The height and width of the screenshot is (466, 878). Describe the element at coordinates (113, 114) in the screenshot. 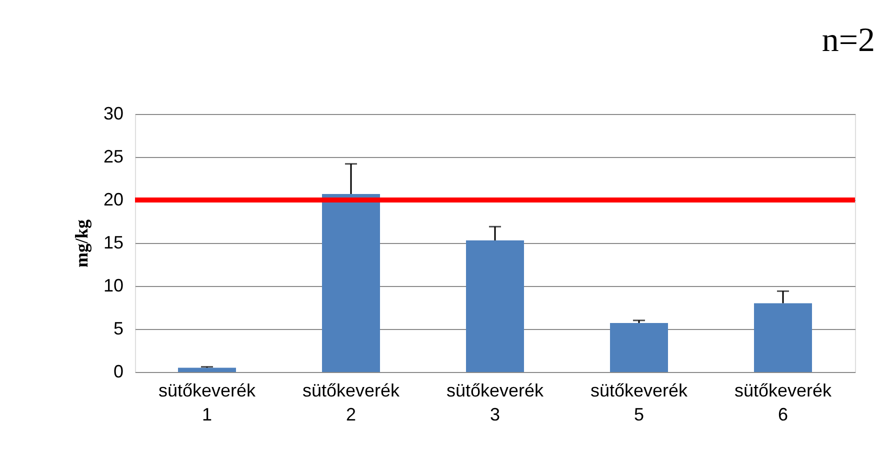

I see `y-tick-label: 30` at that location.